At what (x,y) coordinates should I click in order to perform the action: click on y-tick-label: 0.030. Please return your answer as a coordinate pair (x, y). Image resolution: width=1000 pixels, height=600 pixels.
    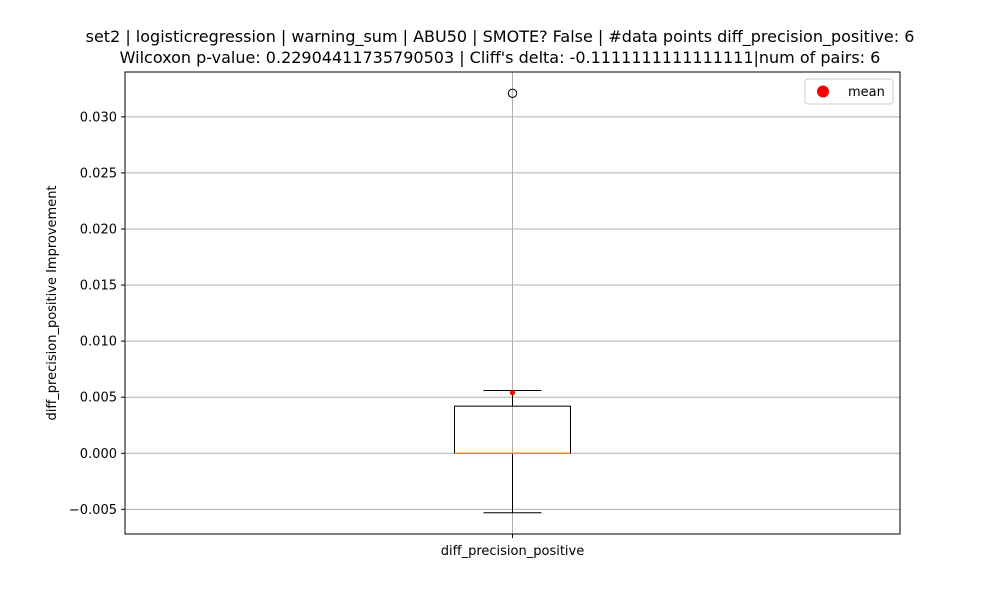
    Looking at the image, I should click on (98, 117).